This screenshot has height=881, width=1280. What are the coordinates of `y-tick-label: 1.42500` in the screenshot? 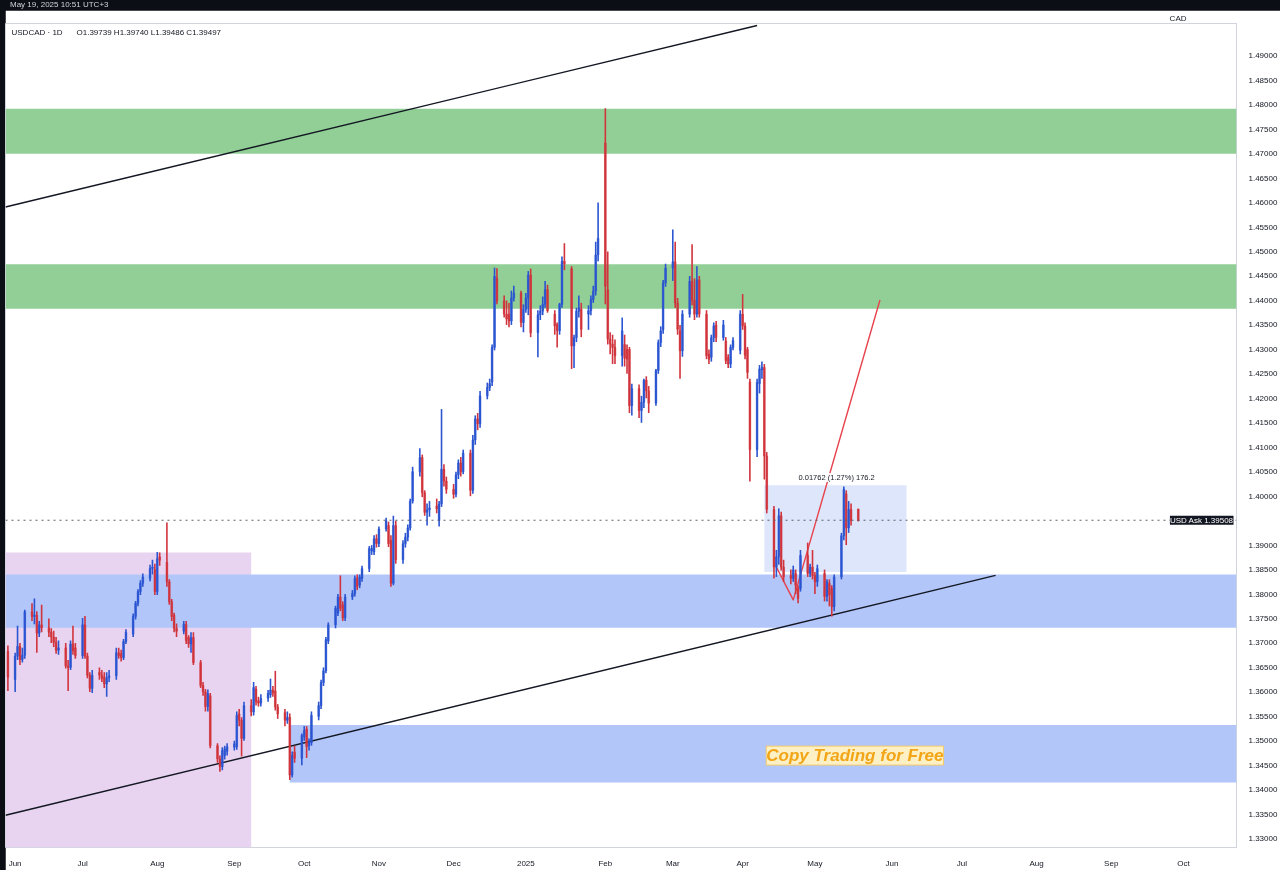 It's located at (1263, 374).